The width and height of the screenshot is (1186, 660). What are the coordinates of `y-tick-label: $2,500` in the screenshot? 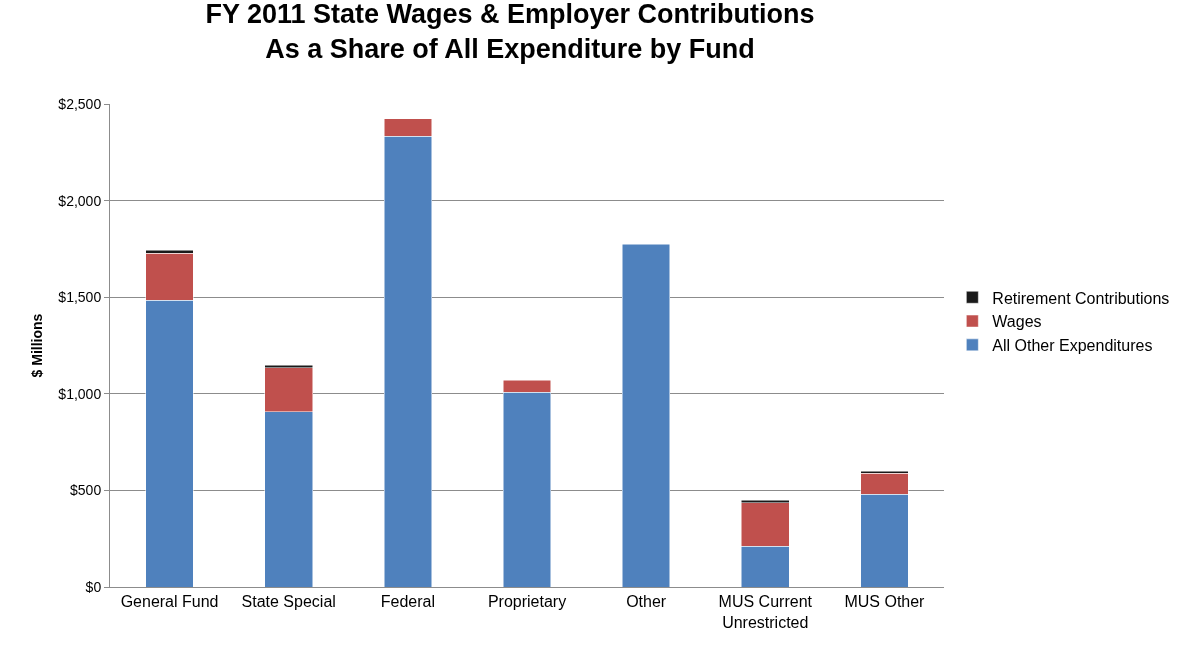 It's located at (80, 103).